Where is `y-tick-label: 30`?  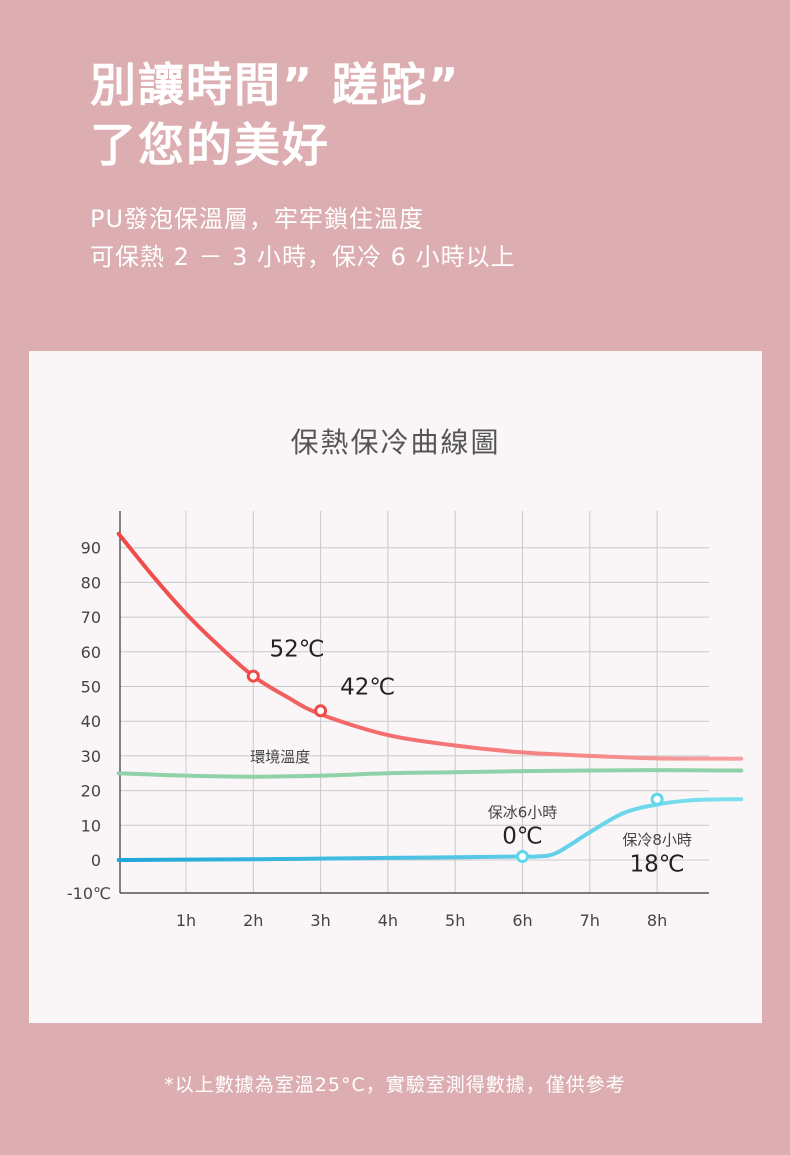 y-tick-label: 30 is located at coordinates (91, 756).